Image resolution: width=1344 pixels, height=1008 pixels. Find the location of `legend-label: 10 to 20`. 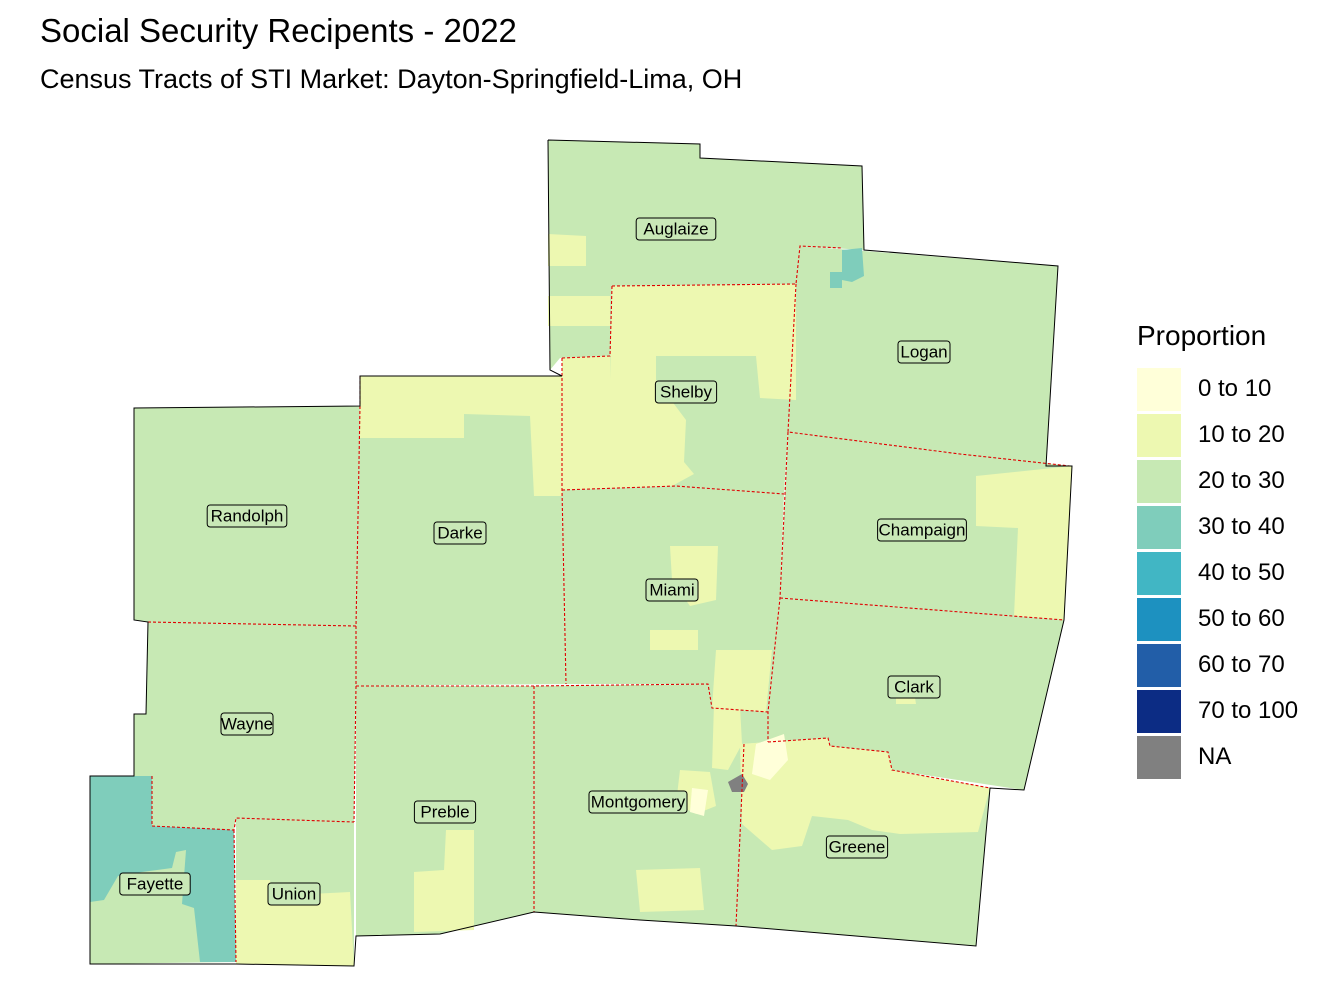

legend-label: 10 to 20 is located at coordinates (1241, 434).